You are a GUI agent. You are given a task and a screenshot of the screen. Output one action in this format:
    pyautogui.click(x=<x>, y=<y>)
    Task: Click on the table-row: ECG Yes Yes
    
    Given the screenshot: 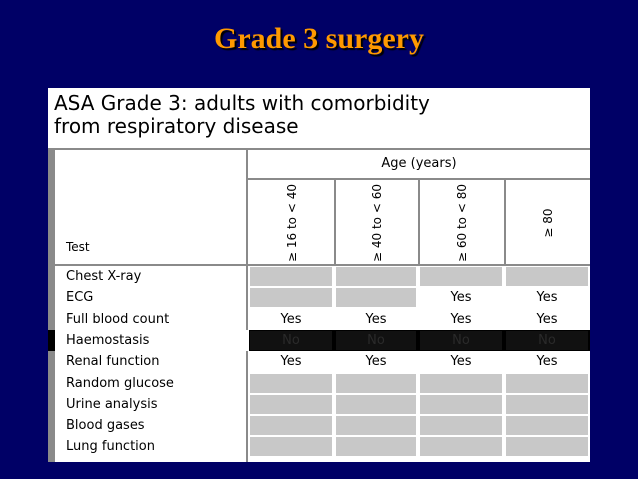 What is the action you would take?
    pyautogui.click(x=319, y=297)
    